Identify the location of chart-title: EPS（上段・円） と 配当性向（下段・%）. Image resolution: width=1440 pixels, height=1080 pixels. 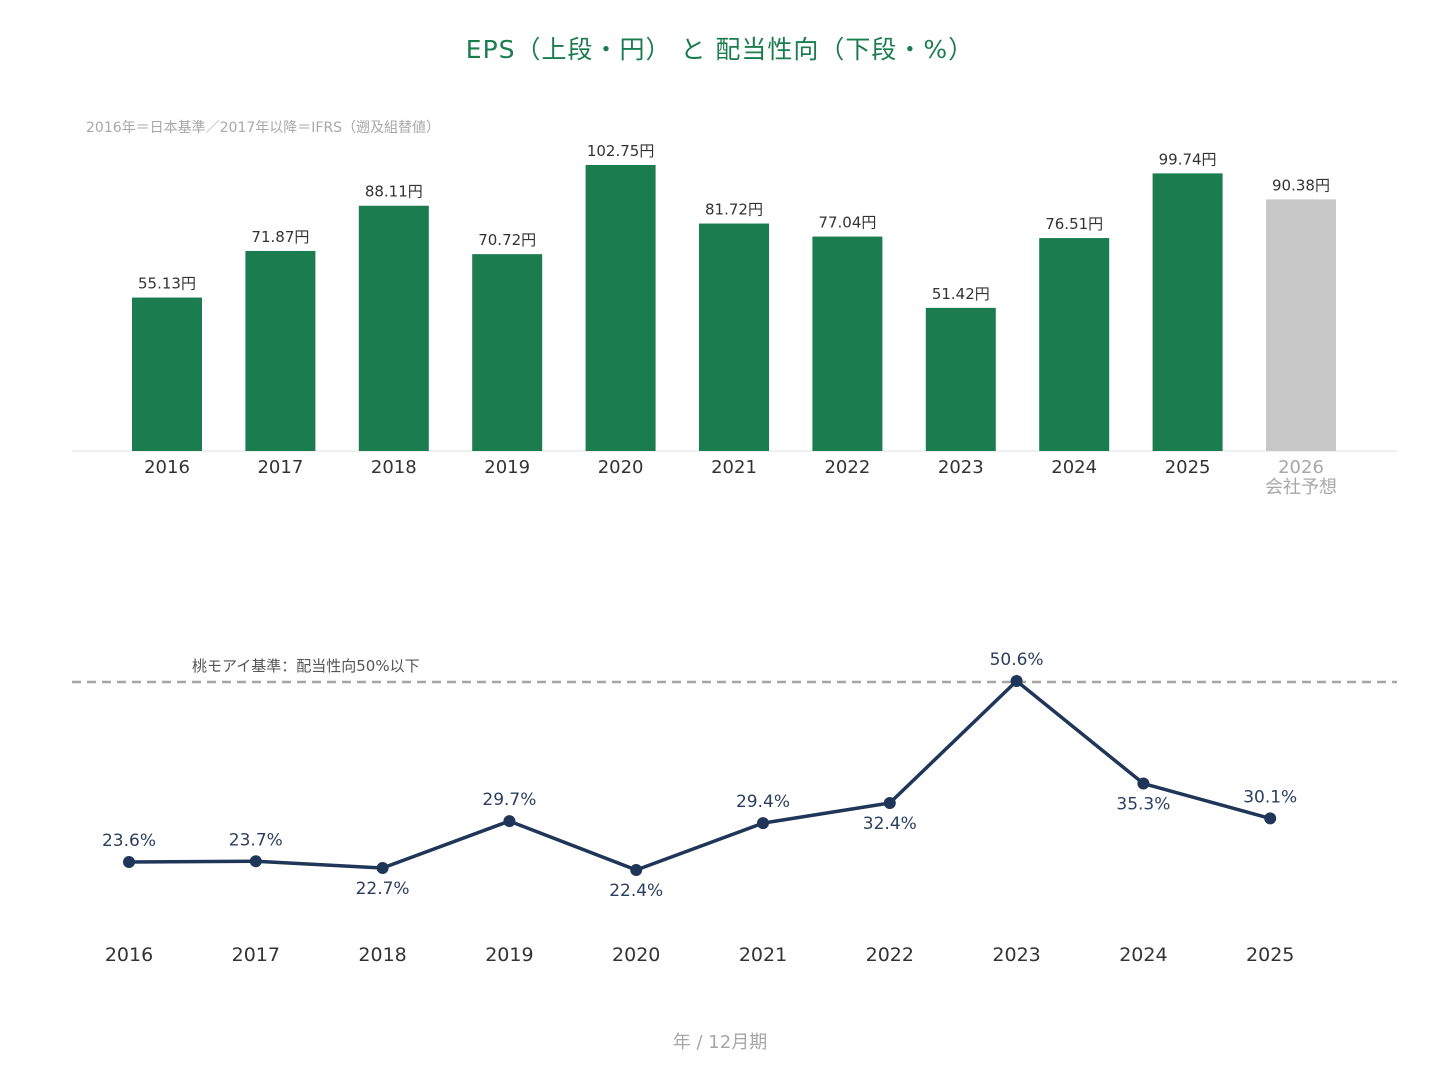
(720, 49).